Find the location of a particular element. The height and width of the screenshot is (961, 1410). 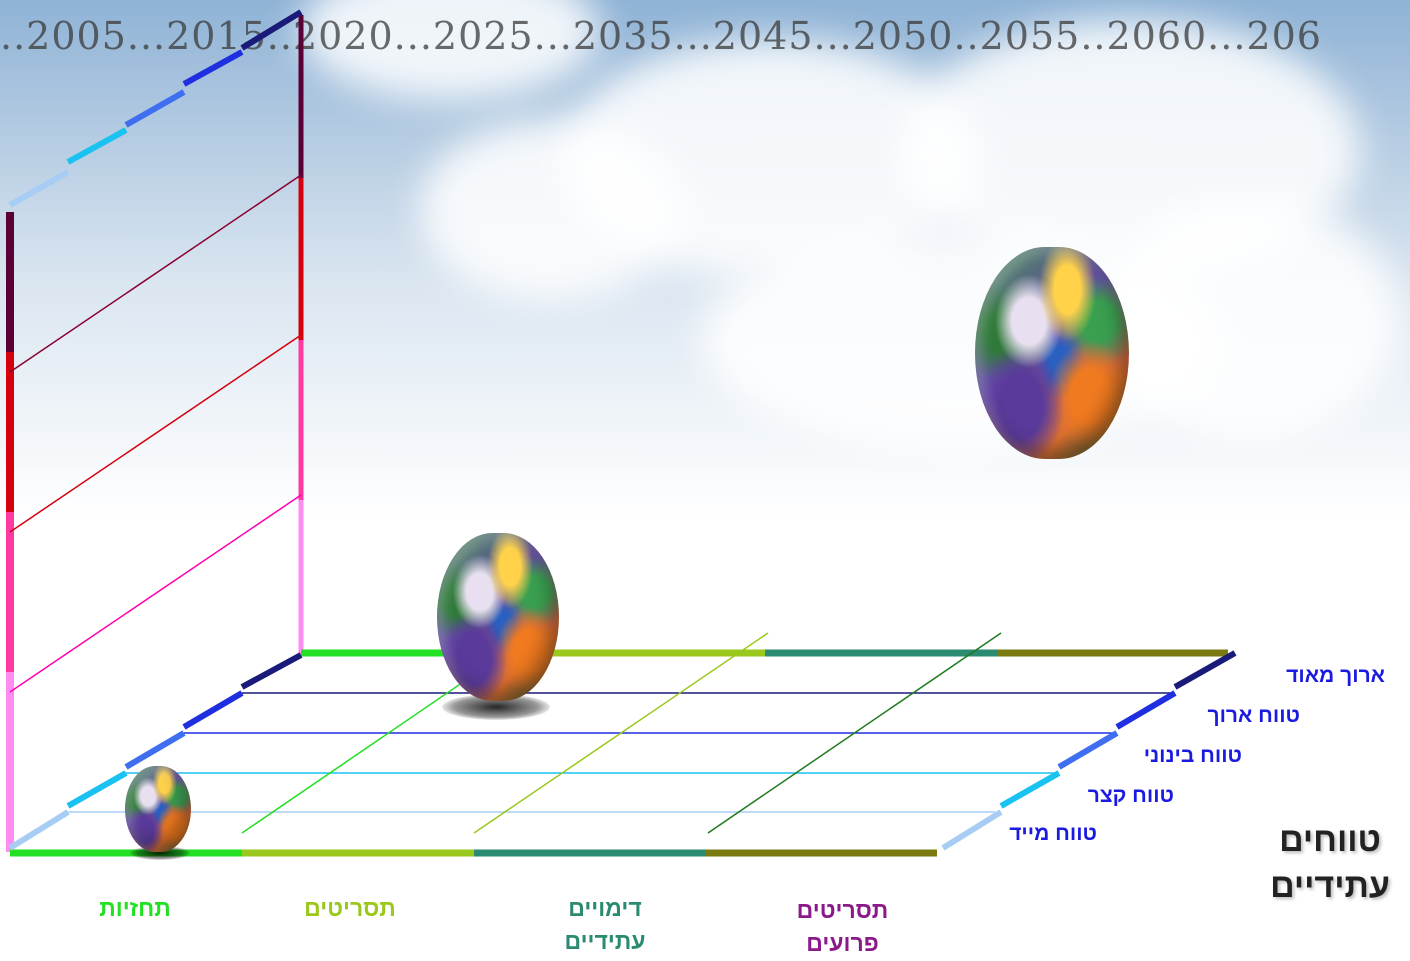

method-label-scenarios: תסריטים is located at coordinates (350, 908).